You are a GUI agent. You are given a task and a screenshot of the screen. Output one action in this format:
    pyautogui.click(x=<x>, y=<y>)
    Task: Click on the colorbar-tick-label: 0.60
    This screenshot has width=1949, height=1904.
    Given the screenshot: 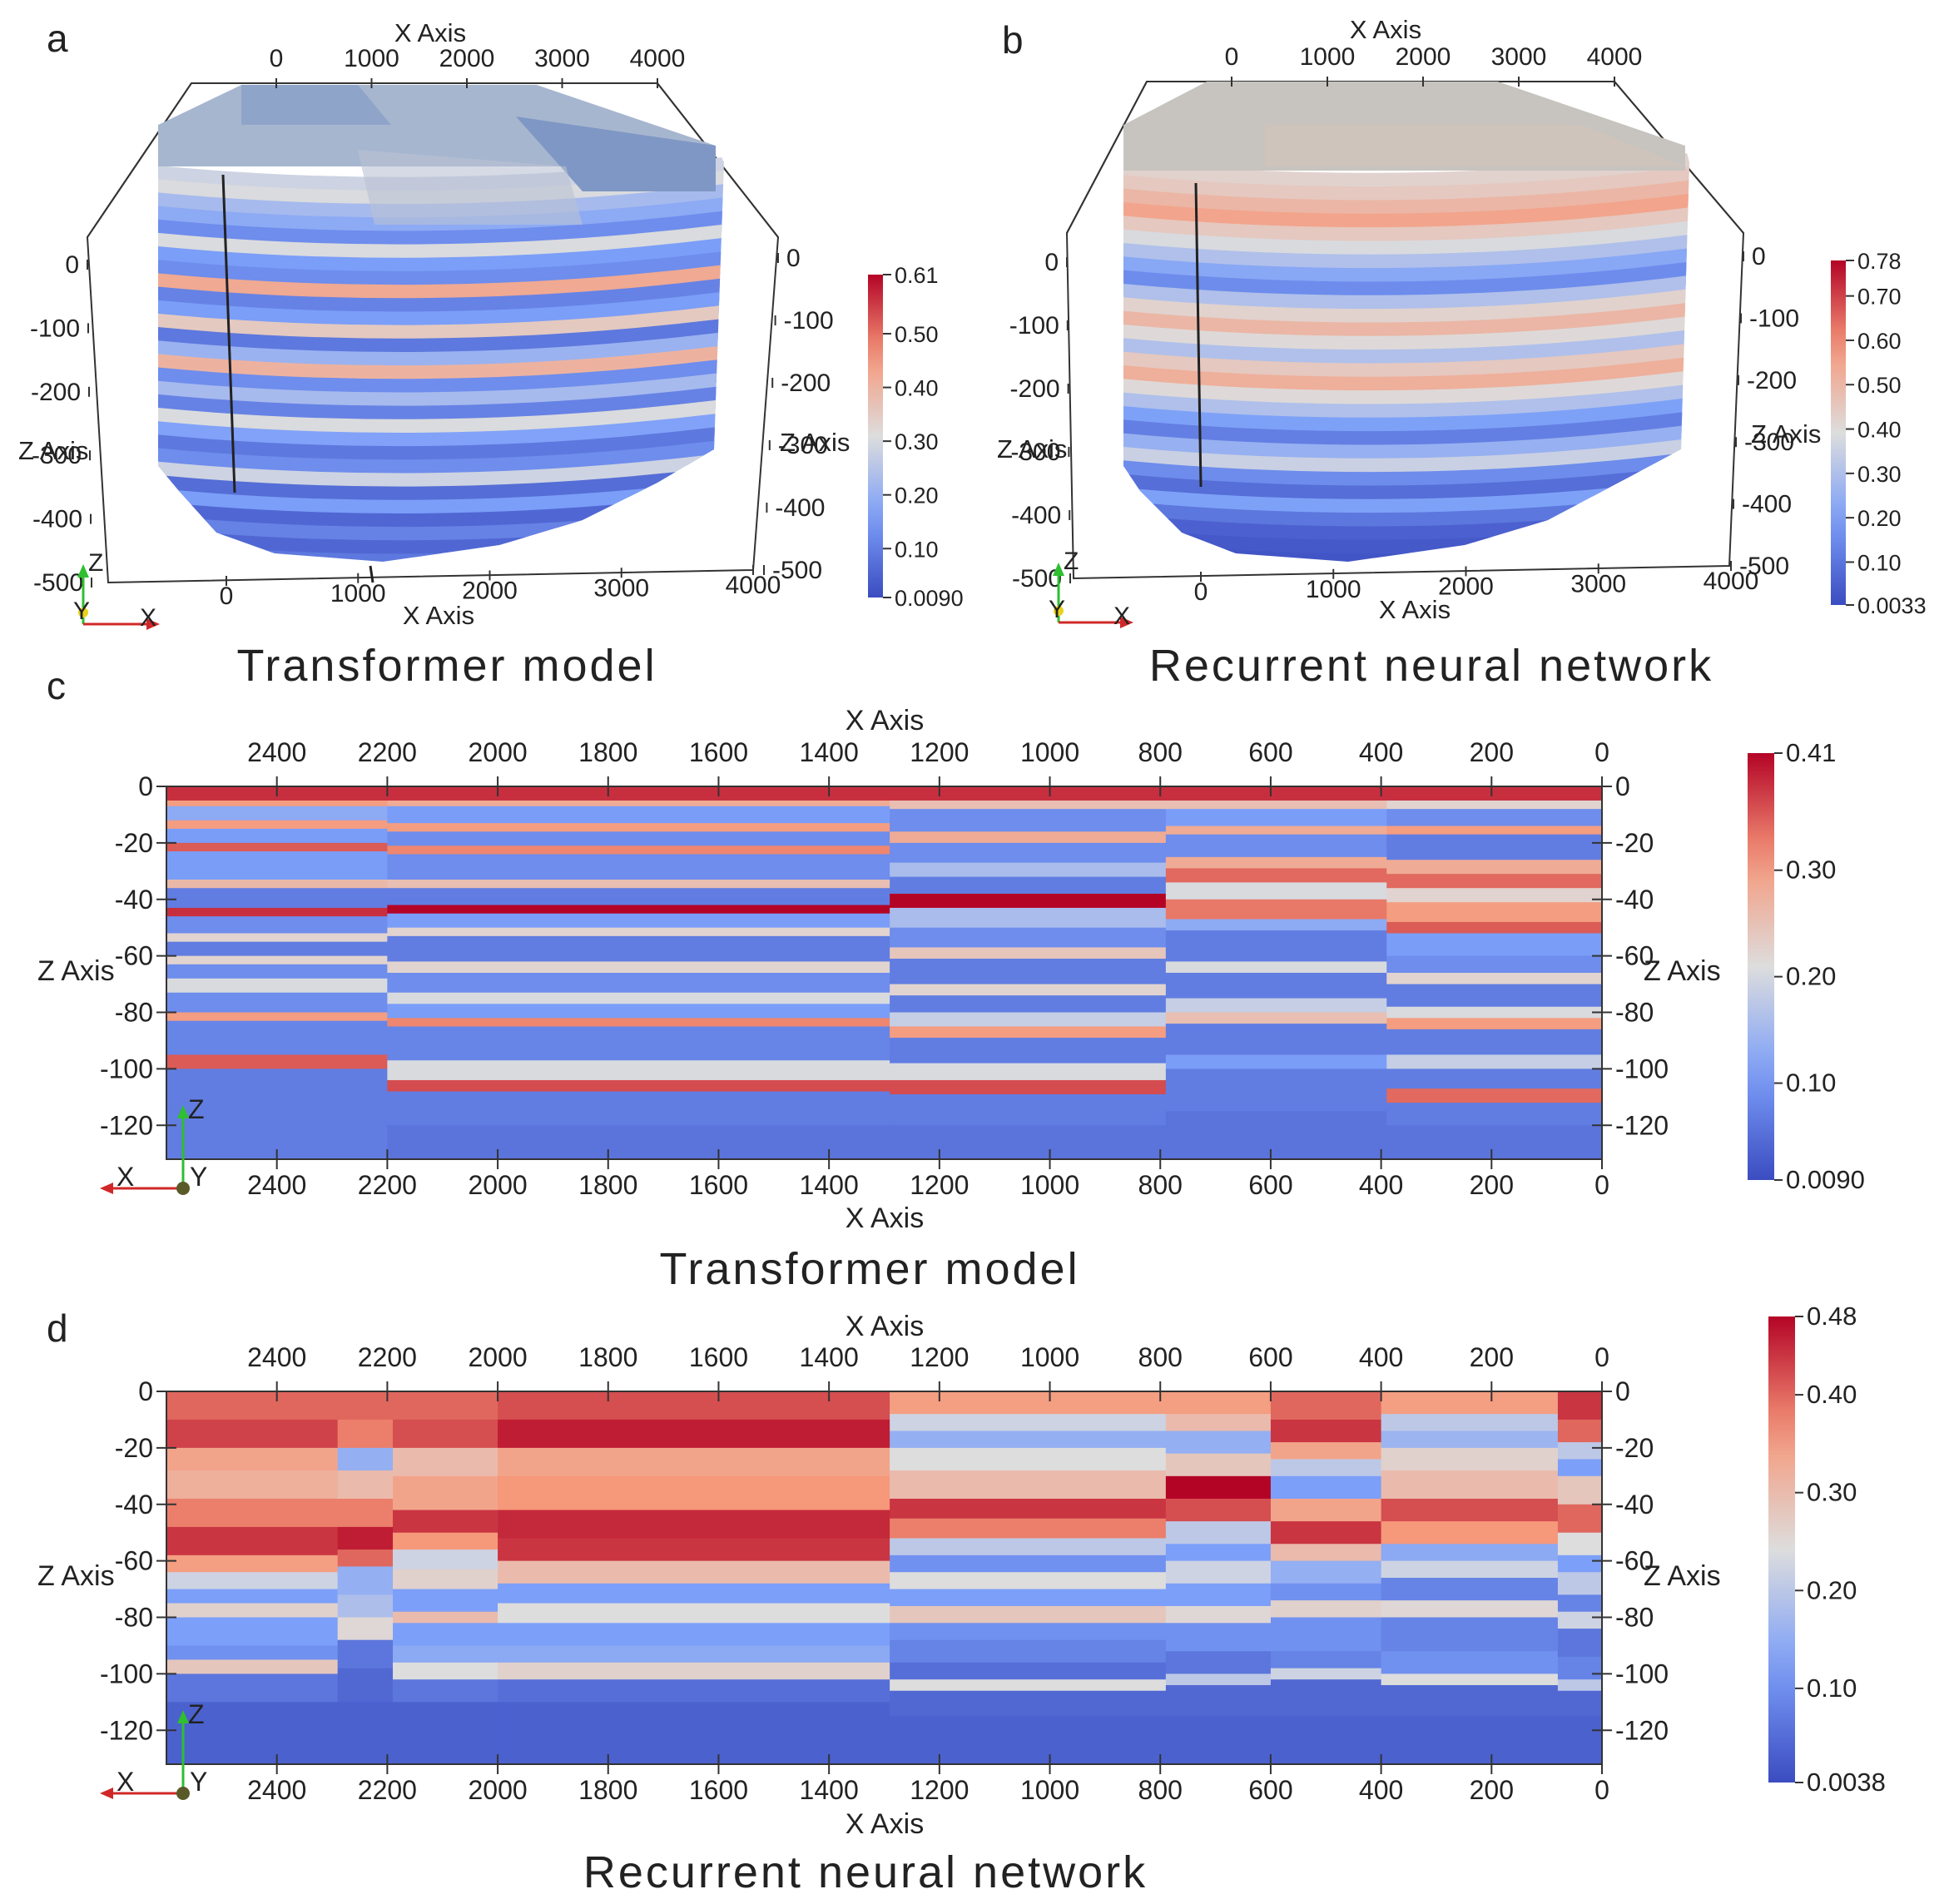 What is the action you would take?
    pyautogui.click(x=1879, y=341)
    